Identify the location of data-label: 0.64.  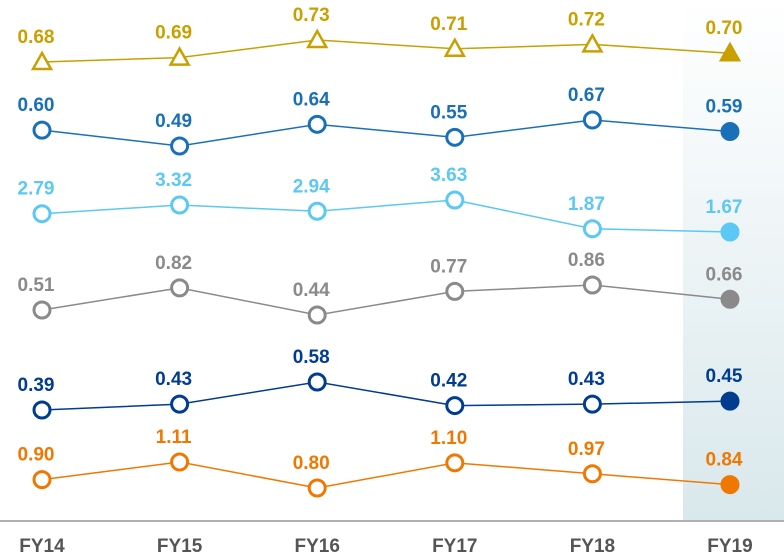
(311, 99).